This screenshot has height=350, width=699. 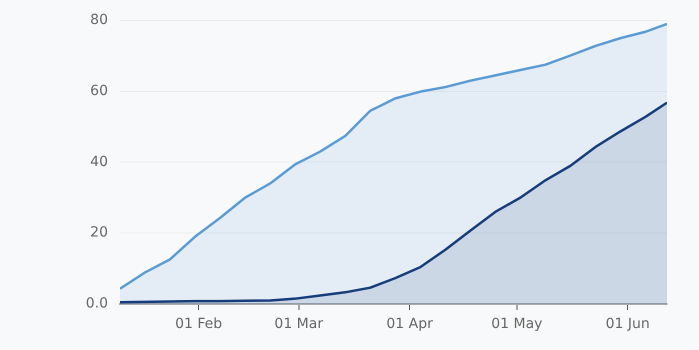 I want to click on x-tick-label: 01 Apr, so click(x=410, y=324).